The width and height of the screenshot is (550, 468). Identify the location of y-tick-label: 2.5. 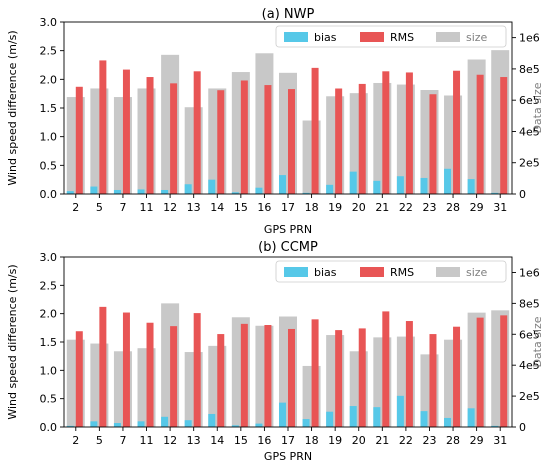
(49, 51).